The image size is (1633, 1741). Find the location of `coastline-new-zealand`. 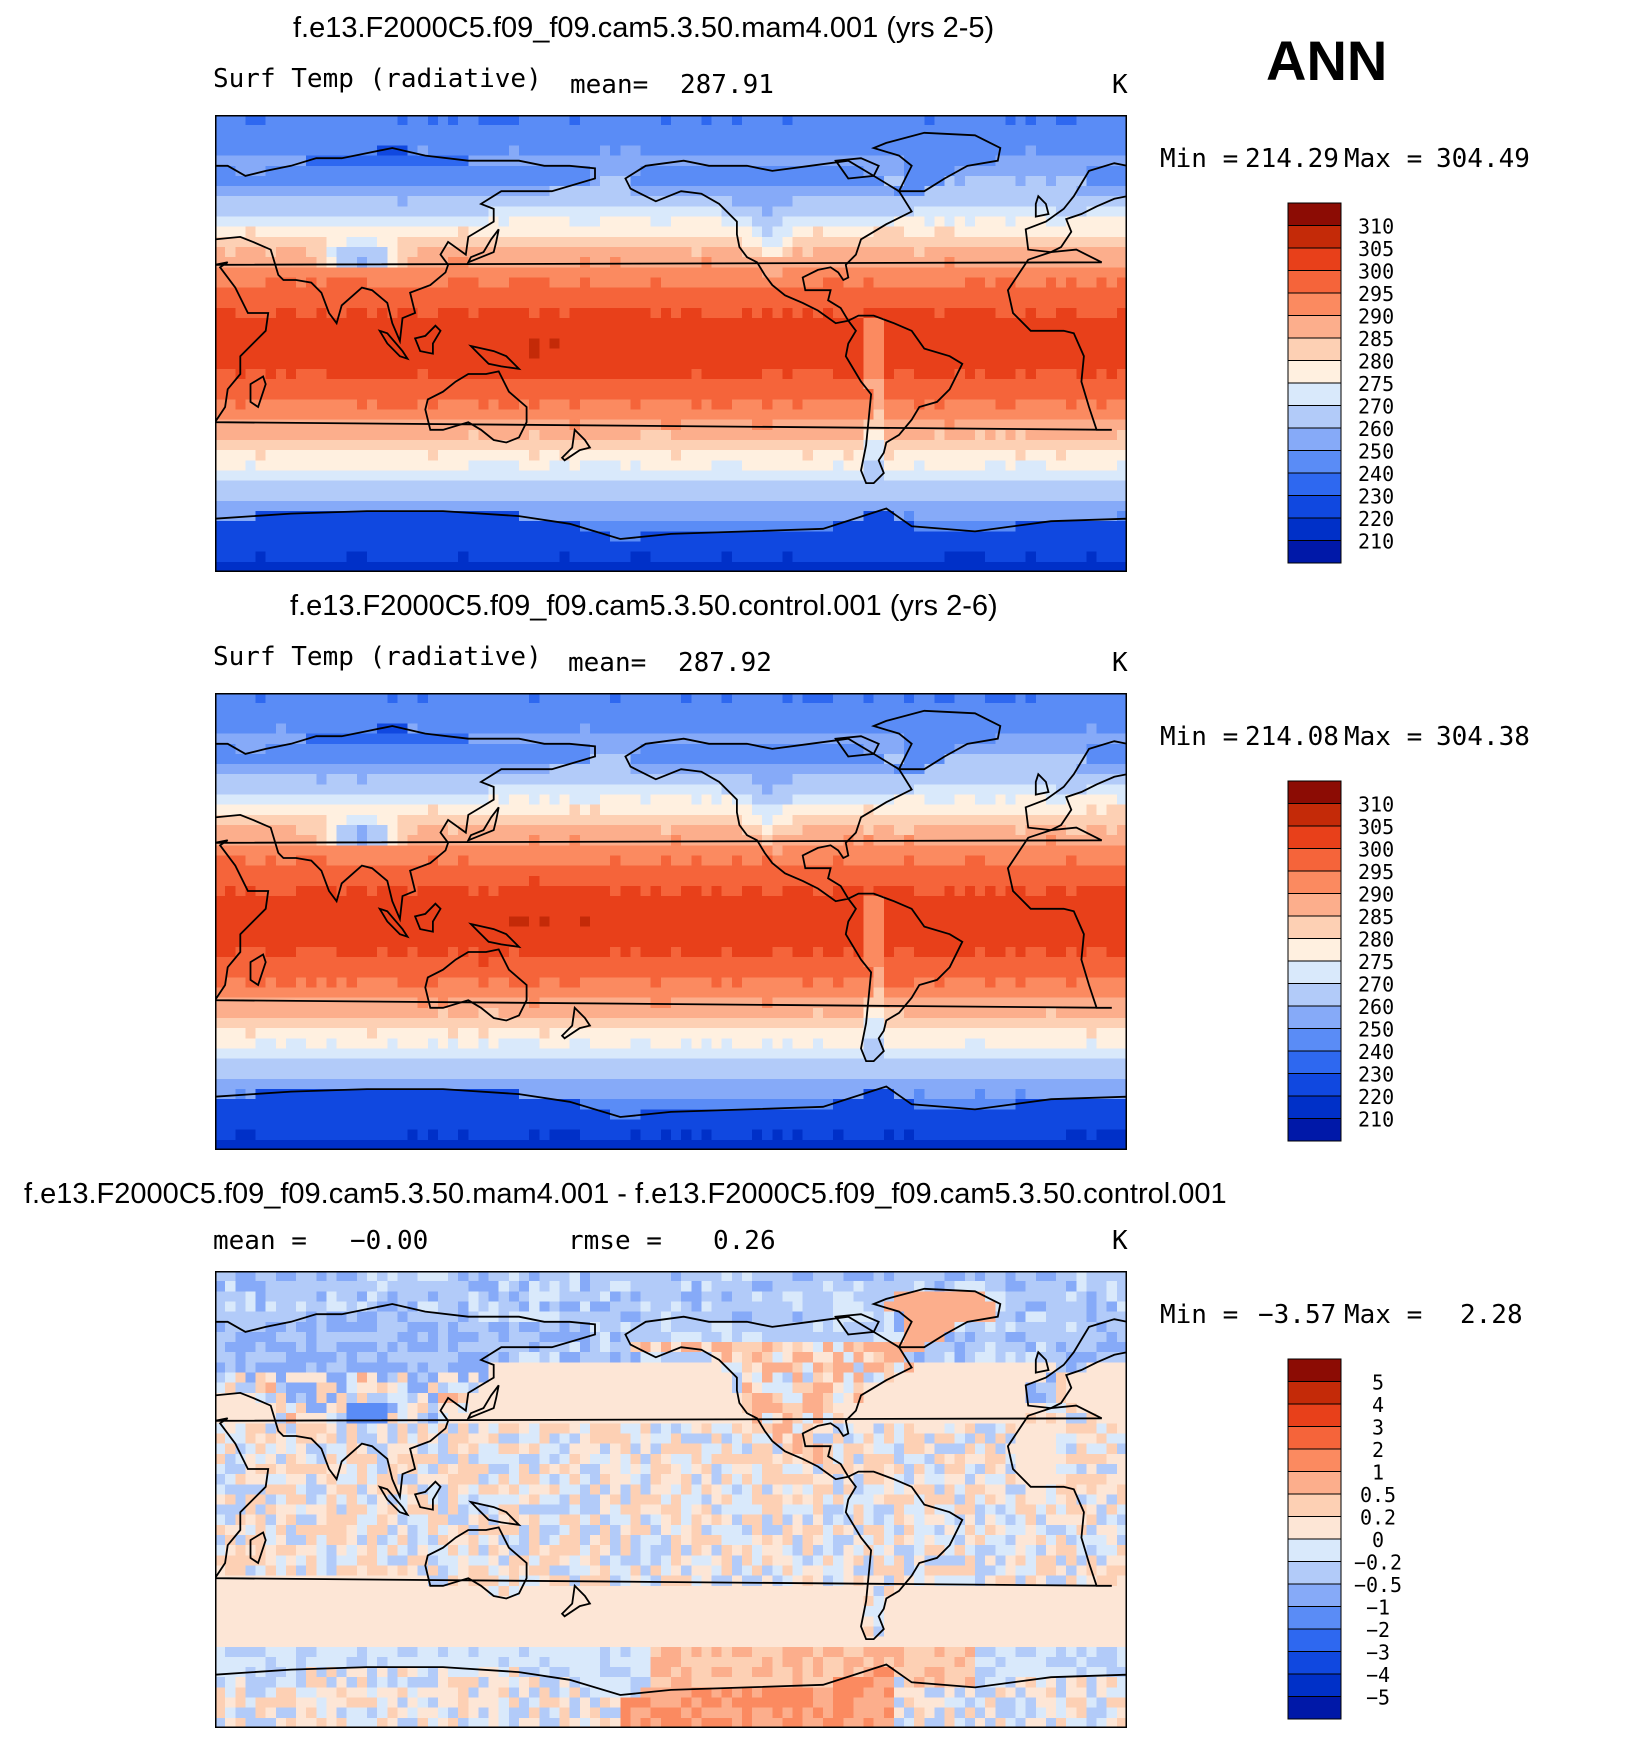

coastline-new-zealand is located at coordinates (576, 444).